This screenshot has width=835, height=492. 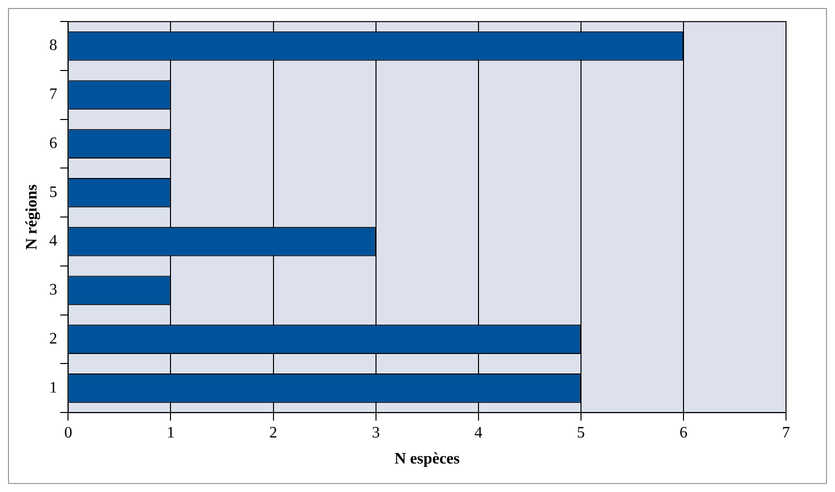 I want to click on y-tick-label: 4, so click(x=53, y=241).